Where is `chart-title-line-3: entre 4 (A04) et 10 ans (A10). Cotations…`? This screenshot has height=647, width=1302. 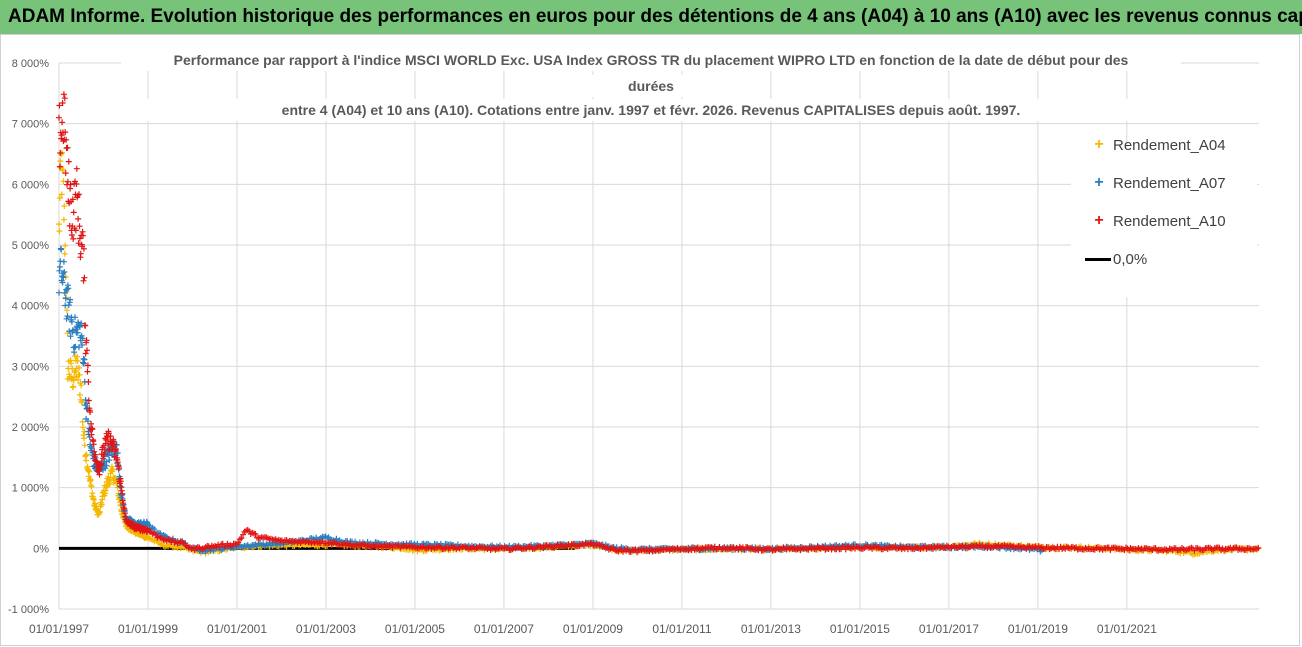 chart-title-line-3: entre 4 (A04) et 10 ans (A10). Cotations… is located at coordinates (651, 110).